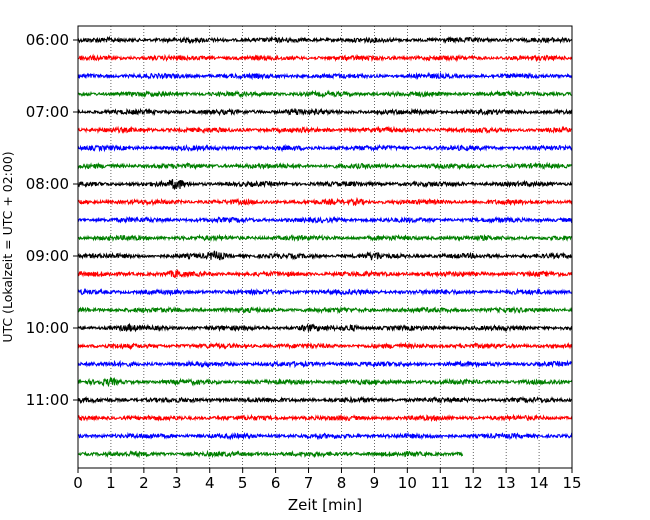 The width and height of the screenshot is (650, 520). What do you see at coordinates (473, 483) in the screenshot?
I see `x-tick-label: 12` at bounding box center [473, 483].